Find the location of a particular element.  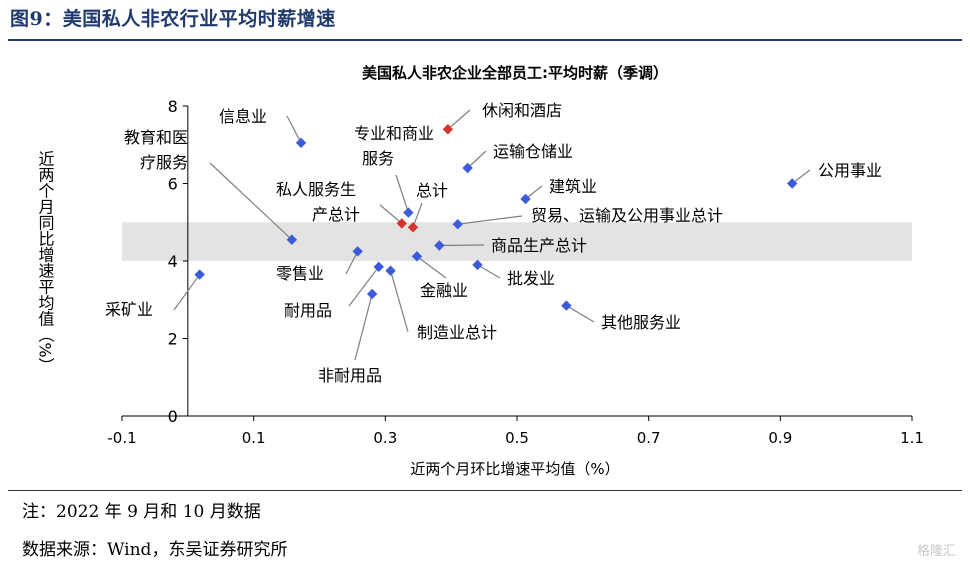

point-label: 公用事业 is located at coordinates (850, 170).